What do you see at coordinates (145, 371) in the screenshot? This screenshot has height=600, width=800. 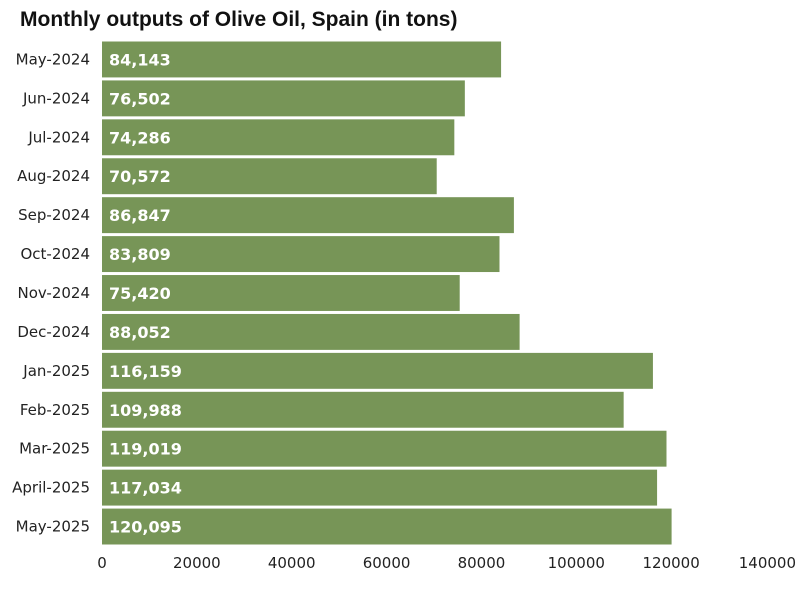 I see `value-label: 116,159` at bounding box center [145, 371].